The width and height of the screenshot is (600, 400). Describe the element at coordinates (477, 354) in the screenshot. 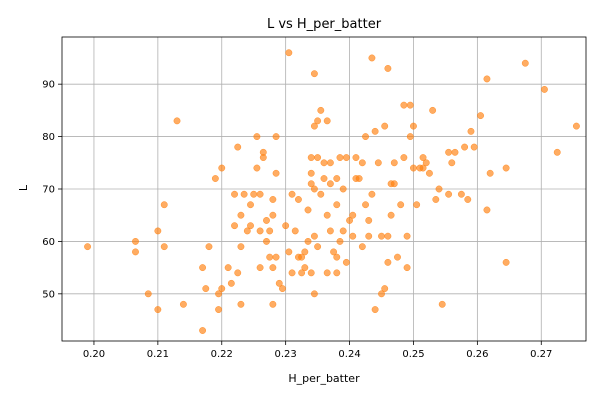

I see `x-tick-label: 0.26` at that location.